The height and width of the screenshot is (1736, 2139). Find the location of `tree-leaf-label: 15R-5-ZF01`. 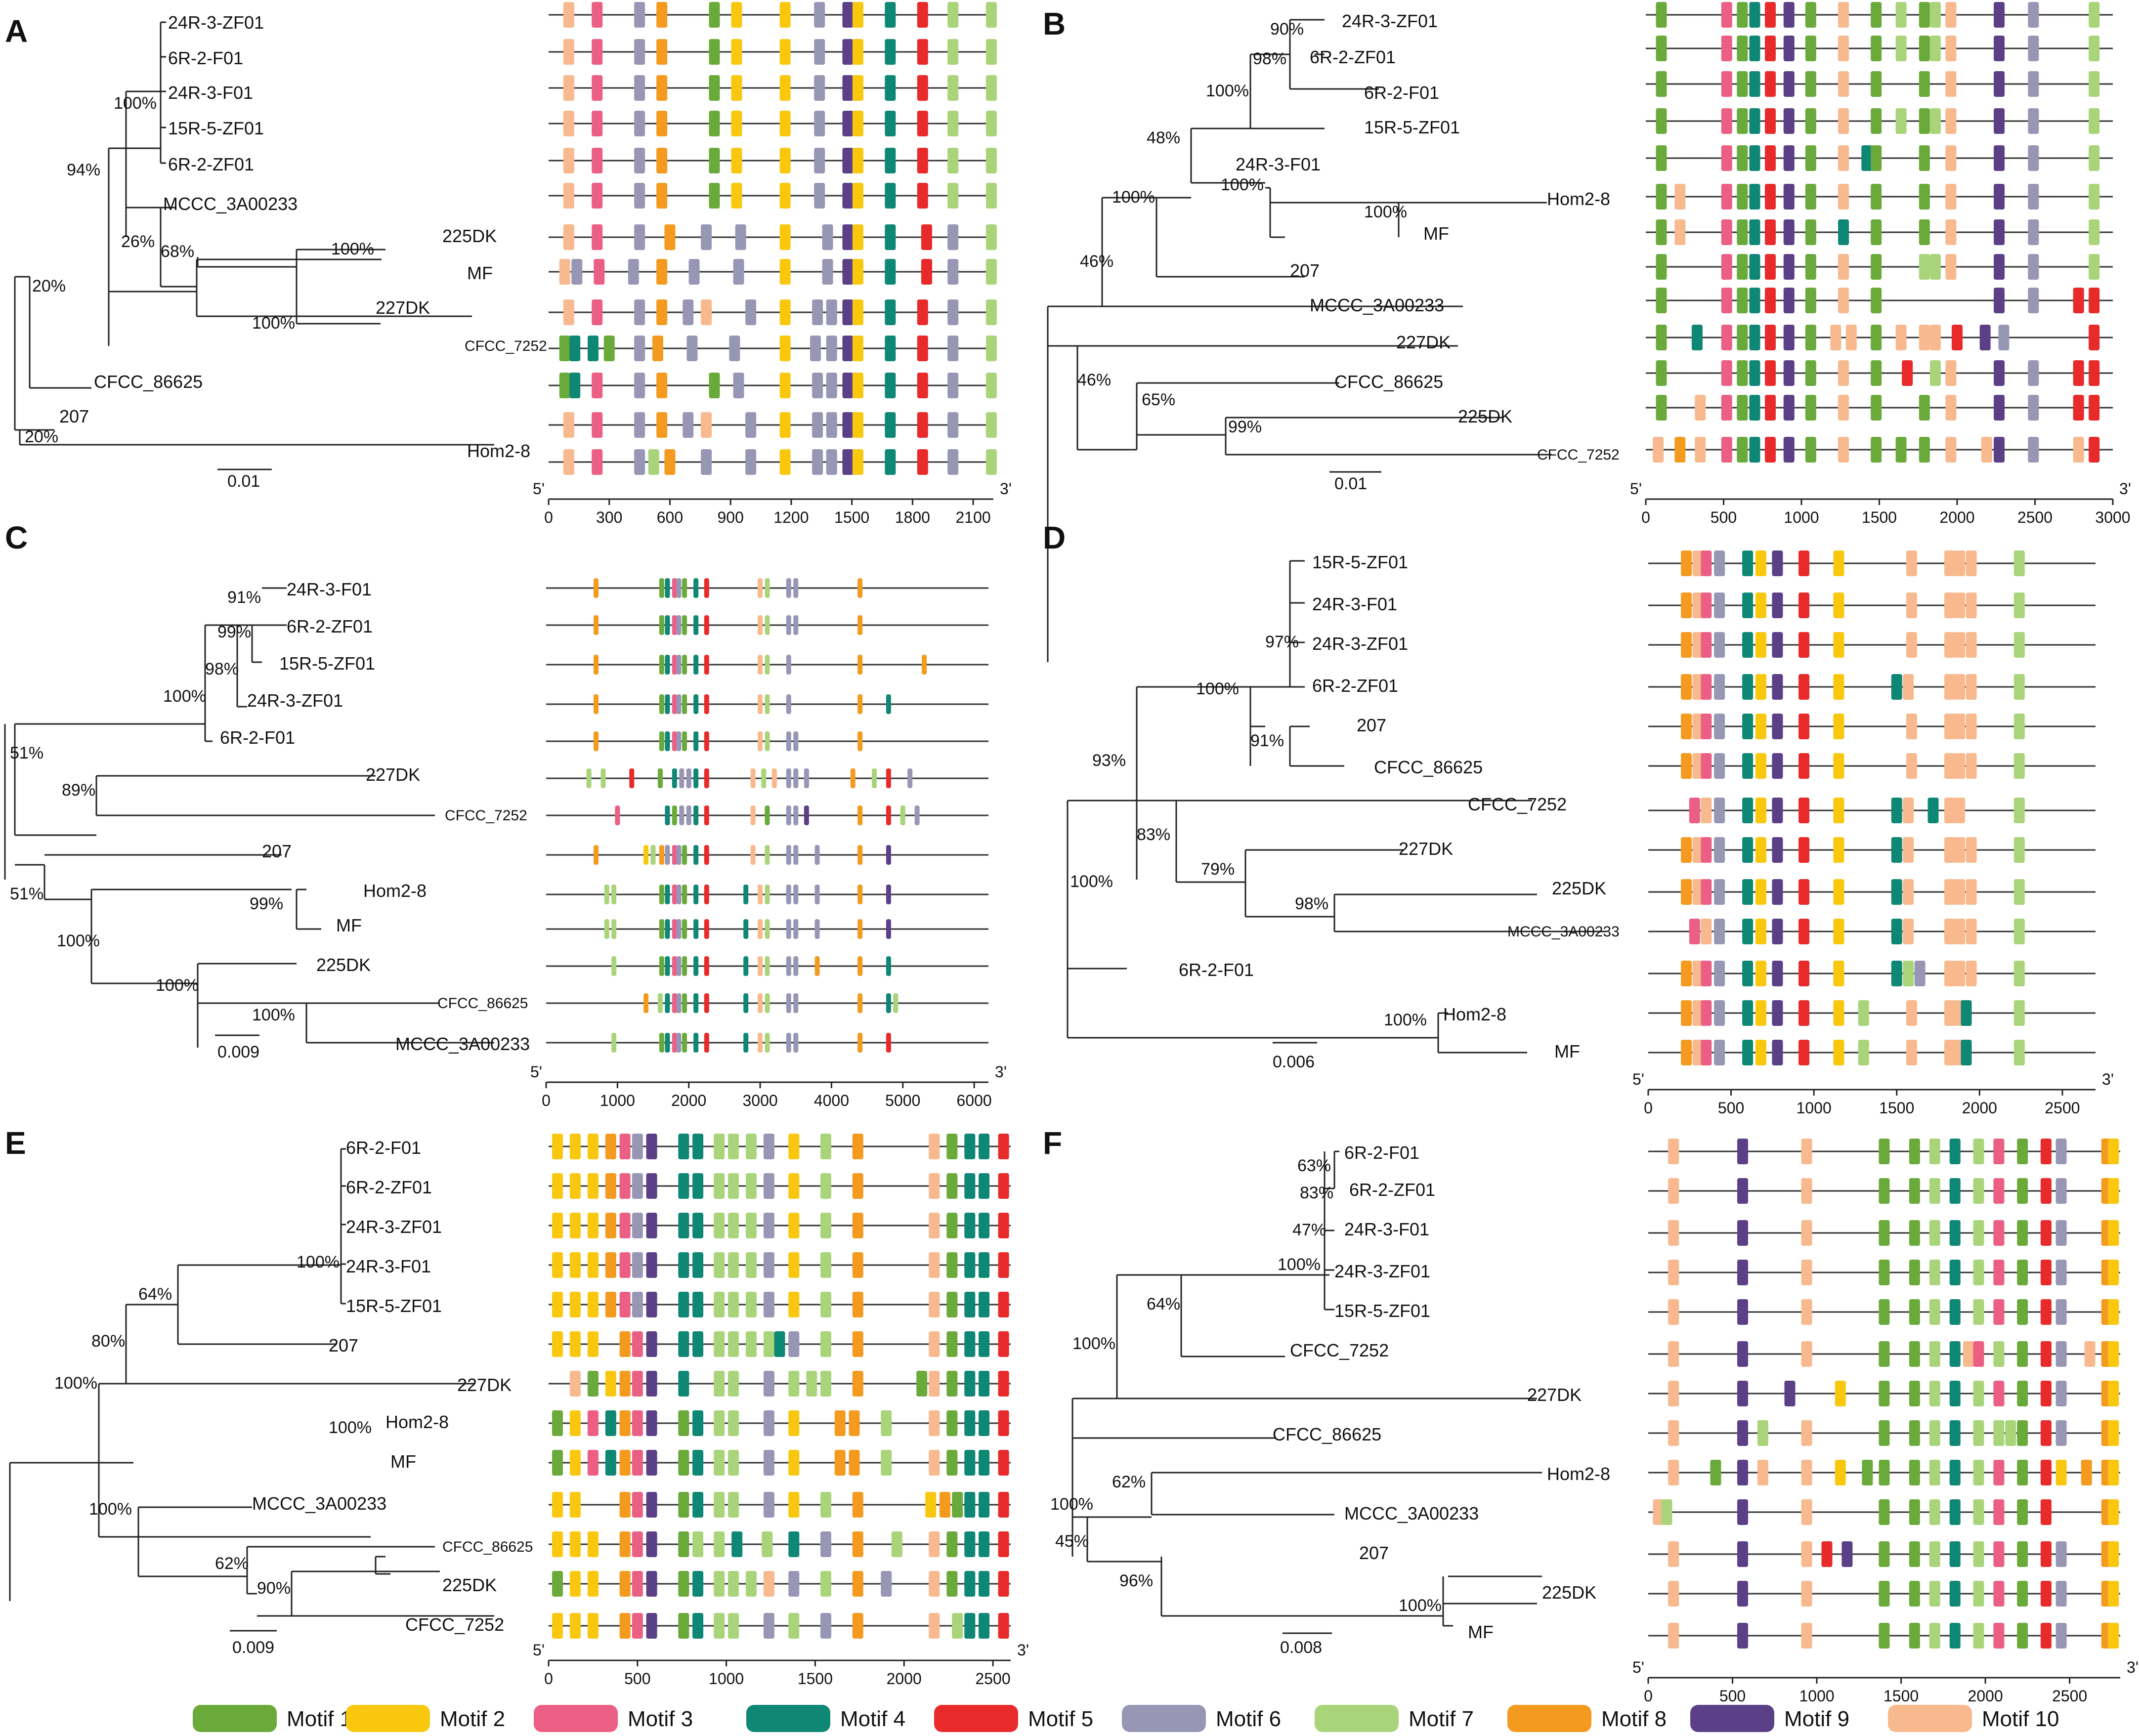

tree-leaf-label: 15R-5-ZF01 is located at coordinates (394, 1306).